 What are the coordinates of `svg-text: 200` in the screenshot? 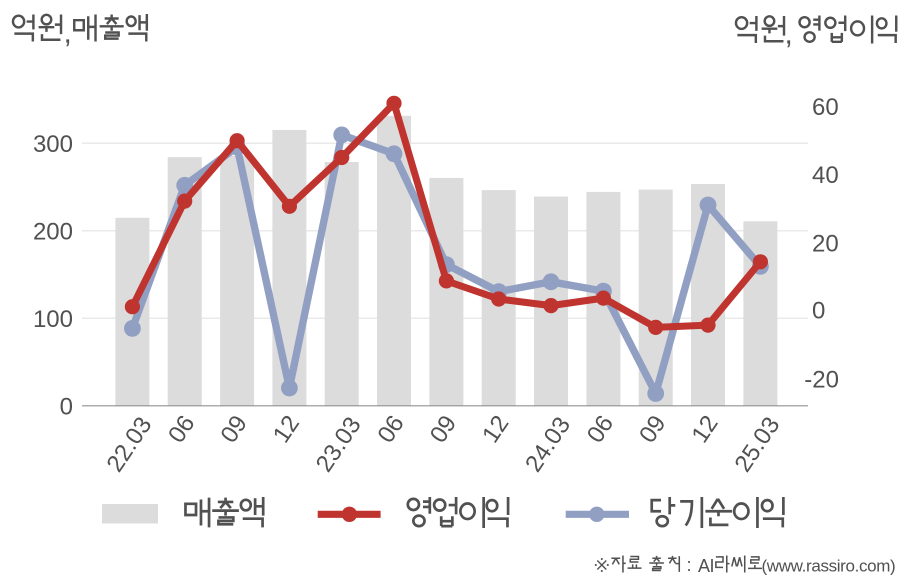 It's located at (53, 231).